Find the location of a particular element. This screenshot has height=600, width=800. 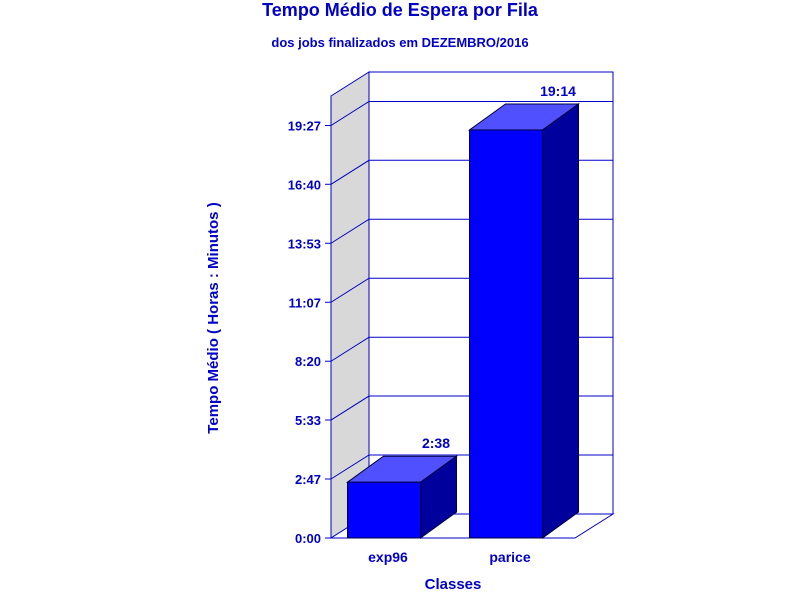

bar-parice is located at coordinates (524, 320).